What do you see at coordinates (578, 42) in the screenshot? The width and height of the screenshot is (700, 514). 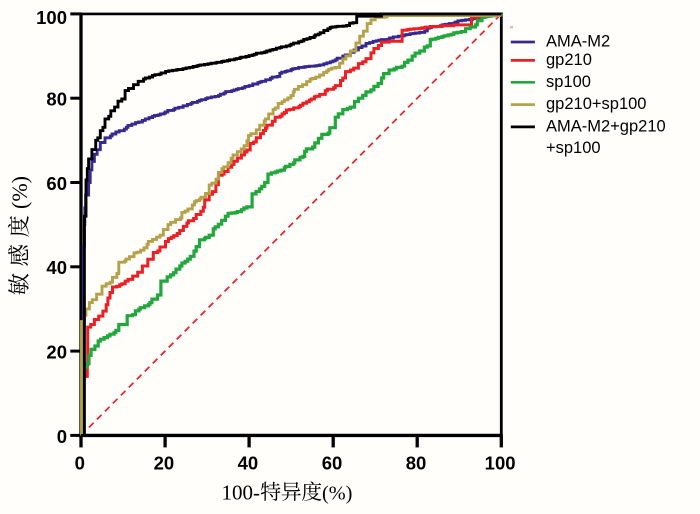 I see `svg-text: AMA-M2` at bounding box center [578, 42].